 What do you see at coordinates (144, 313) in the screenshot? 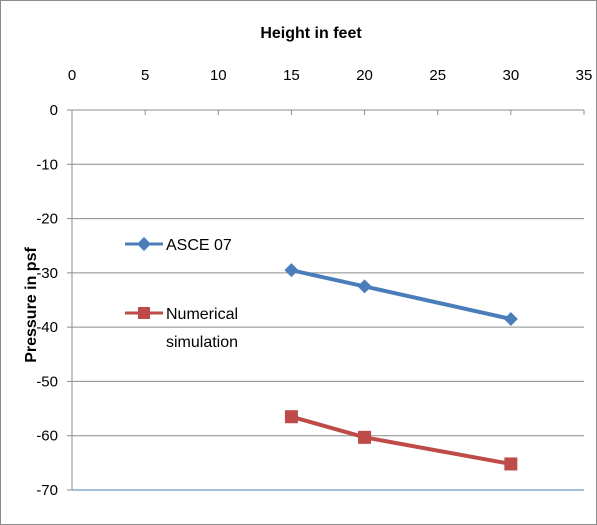
I see `legend-marker-numerical` at bounding box center [144, 313].